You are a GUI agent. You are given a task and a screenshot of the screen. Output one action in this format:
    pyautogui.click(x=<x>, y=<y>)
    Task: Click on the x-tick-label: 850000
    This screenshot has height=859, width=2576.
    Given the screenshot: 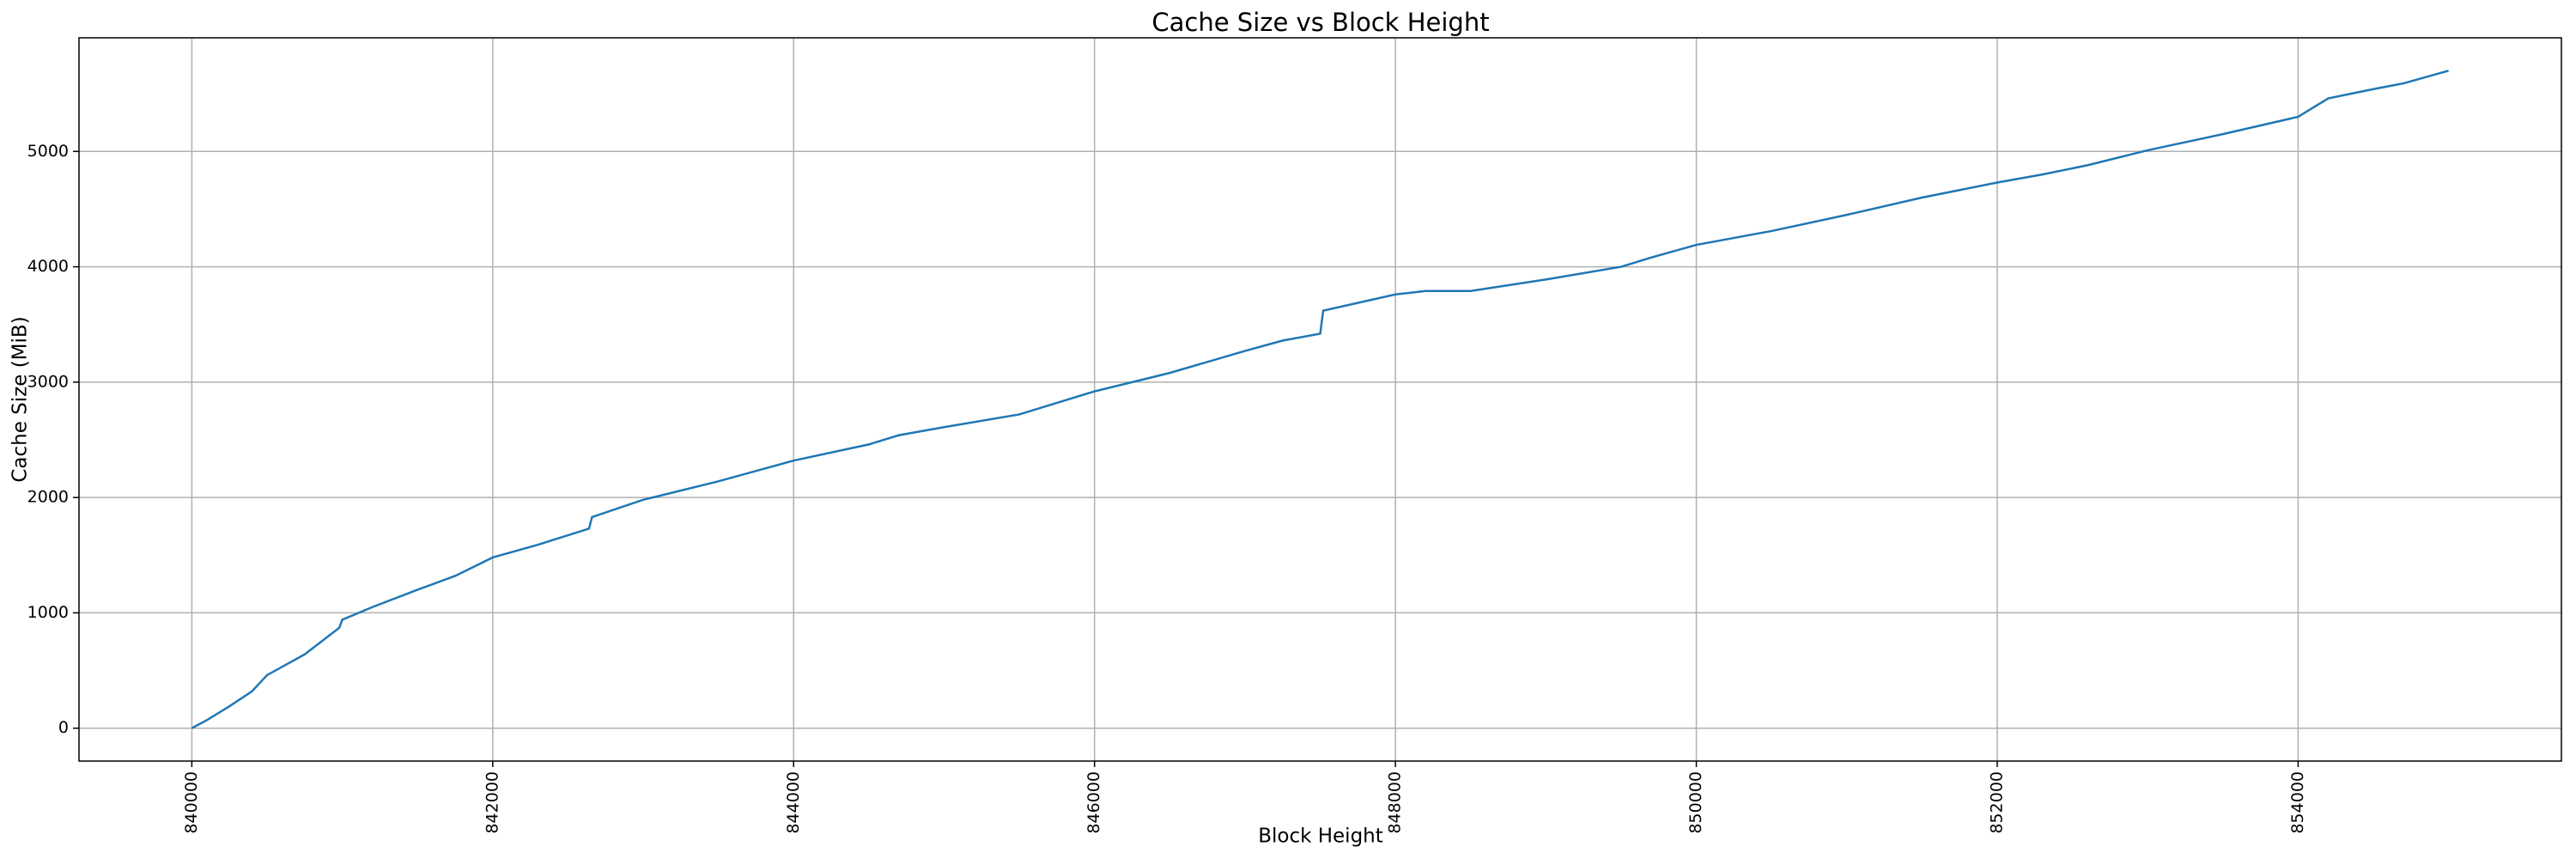 What is the action you would take?
    pyautogui.click(x=1696, y=803)
    